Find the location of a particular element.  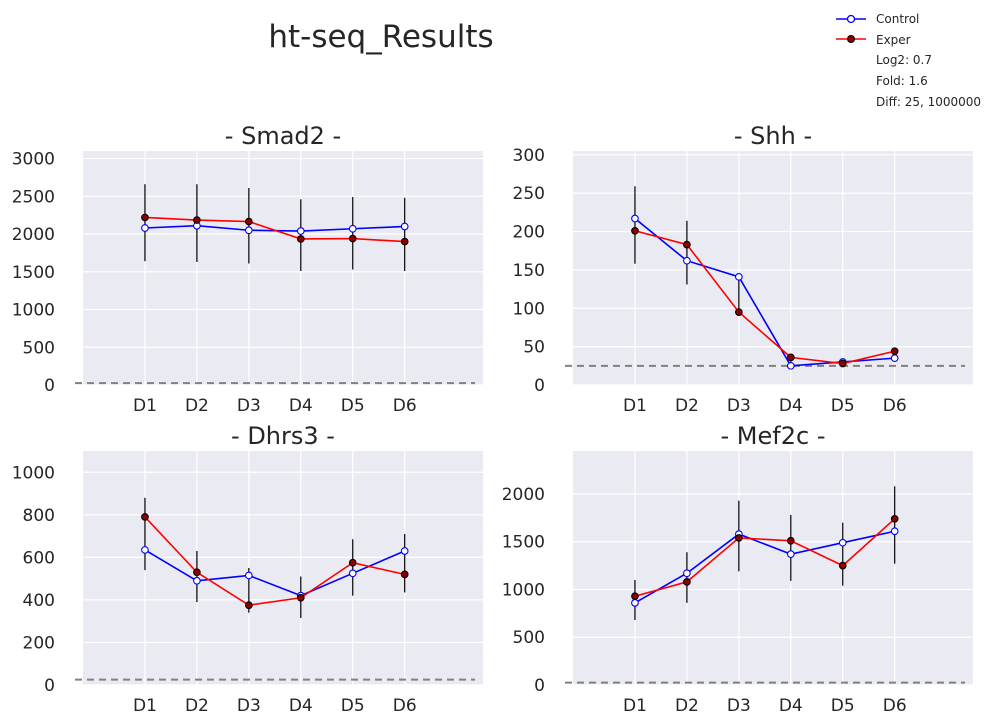

y-tick-label: 50 is located at coordinates (534, 348).